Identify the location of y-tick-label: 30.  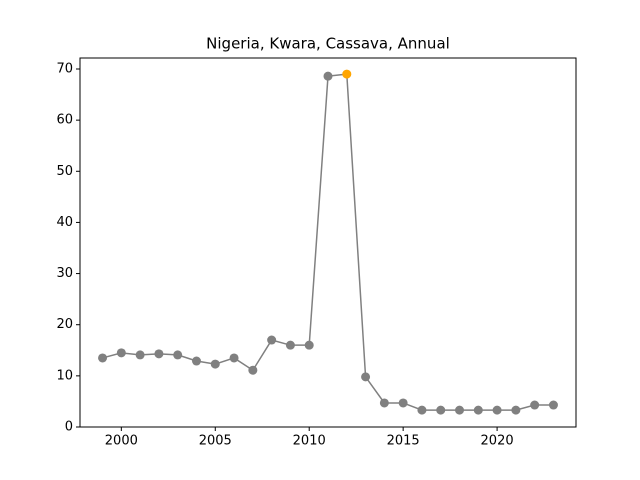
(64, 273).